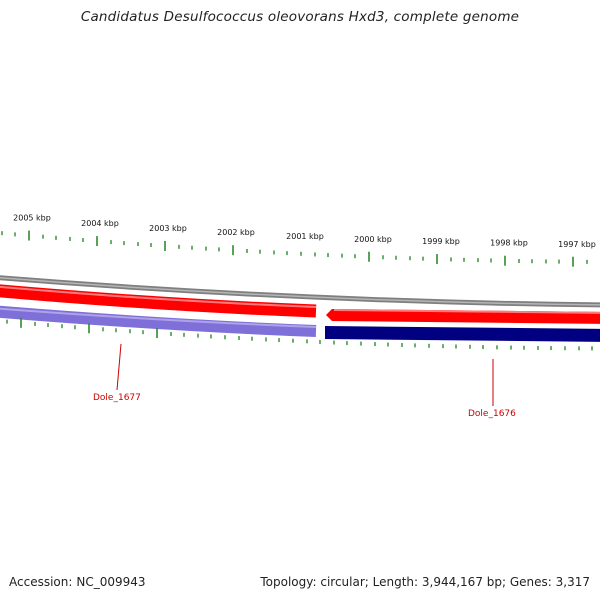  I want to click on accession-info: Accession: NC_009943, so click(77, 582).